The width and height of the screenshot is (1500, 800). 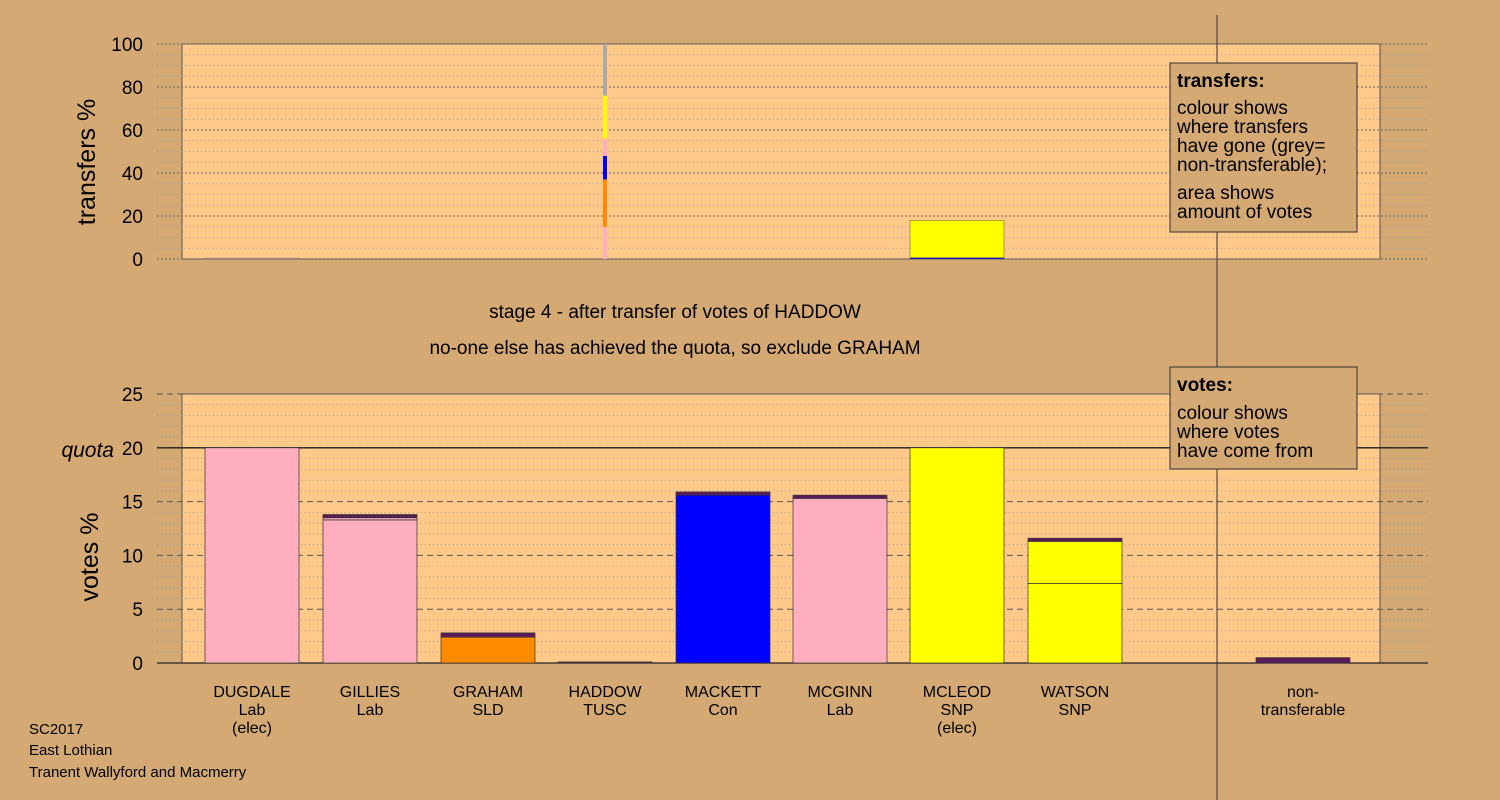 I want to click on votes-y-tick-label: 20, so click(x=132, y=449).